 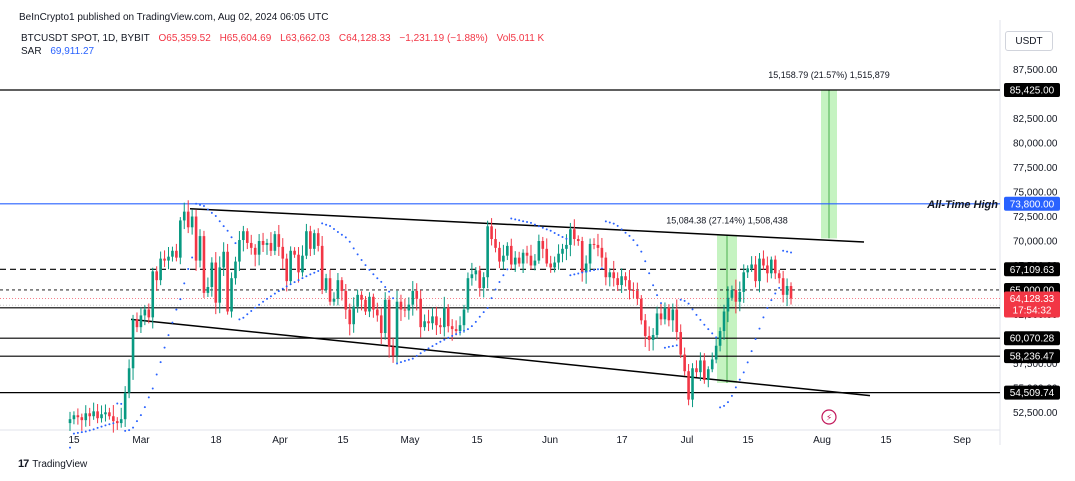 What do you see at coordinates (1032, 338) in the screenshot?
I see `level-axis-label-bg` at bounding box center [1032, 338].